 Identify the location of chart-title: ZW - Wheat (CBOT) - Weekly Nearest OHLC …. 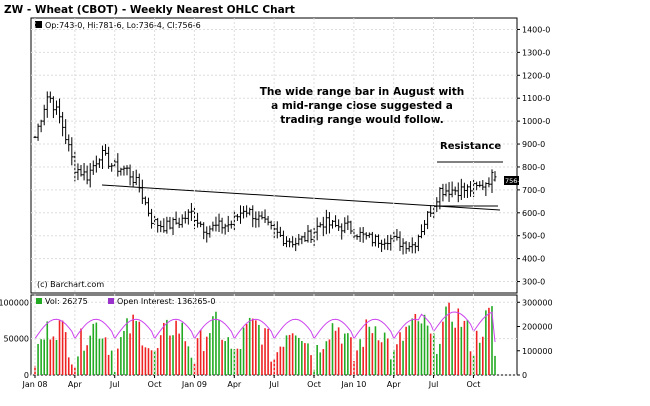
(149, 10).